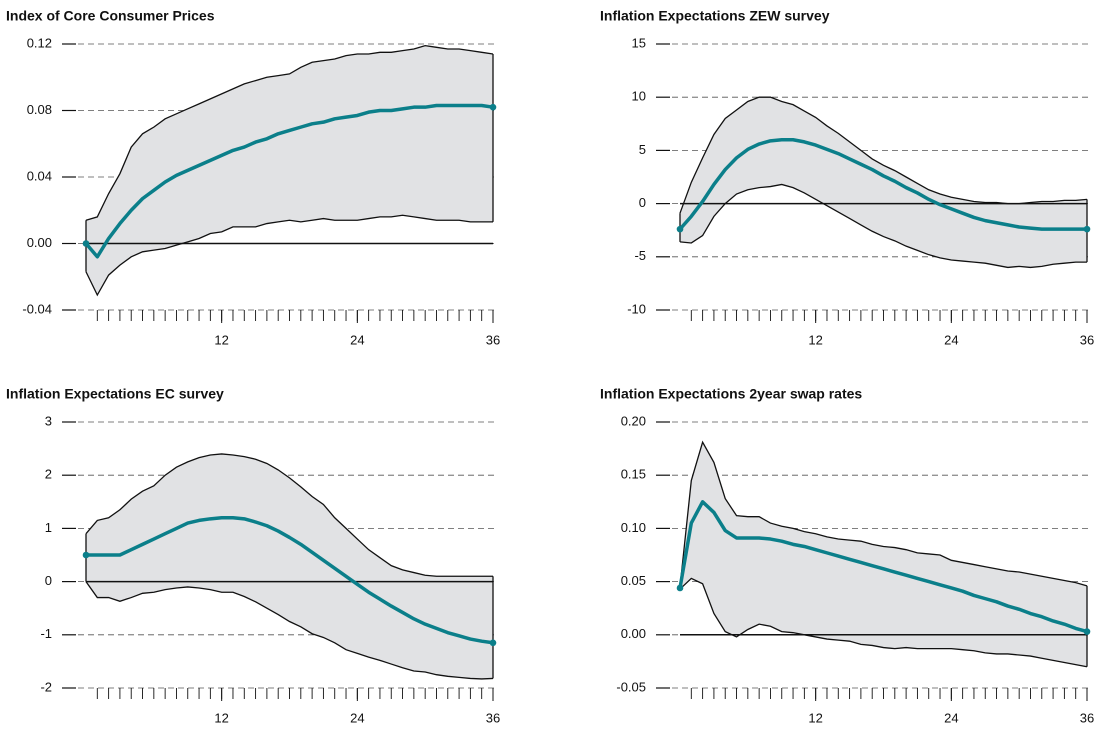 The width and height of the screenshot is (1101, 733). What do you see at coordinates (640, 255) in the screenshot?
I see `y-tick-label: -5` at bounding box center [640, 255].